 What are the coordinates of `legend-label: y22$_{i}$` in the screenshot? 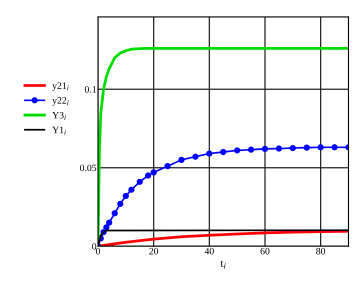 It's located at (60, 101).